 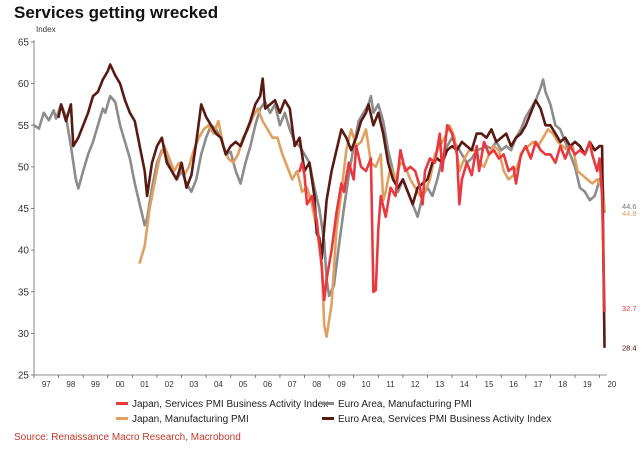 What do you see at coordinates (464, 384) in the screenshot?
I see `x-tick-label: 14` at bounding box center [464, 384].